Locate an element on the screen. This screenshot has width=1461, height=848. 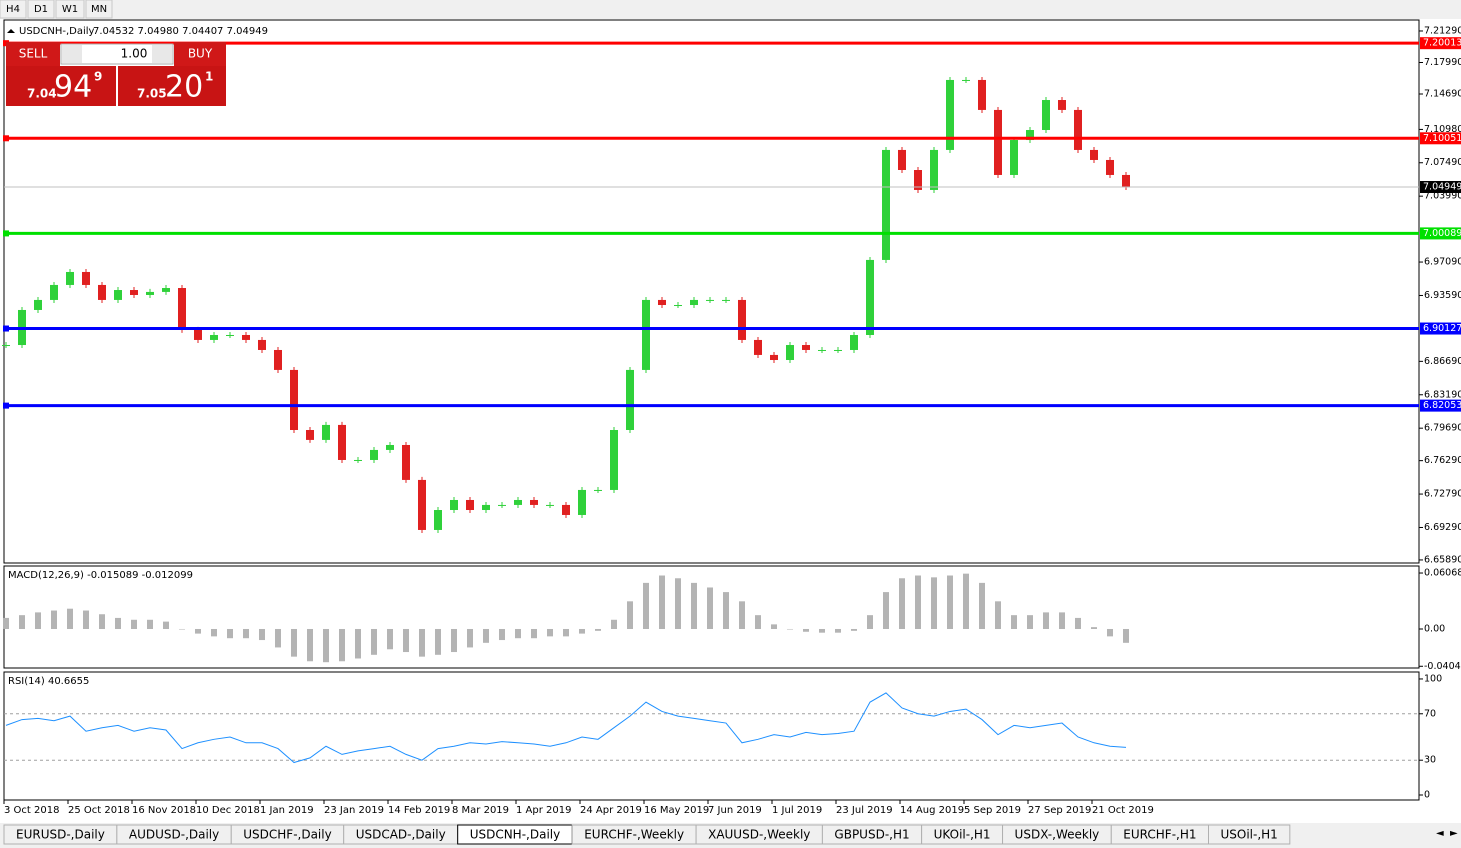
price-level-tag is located at coordinates (1440, 328).